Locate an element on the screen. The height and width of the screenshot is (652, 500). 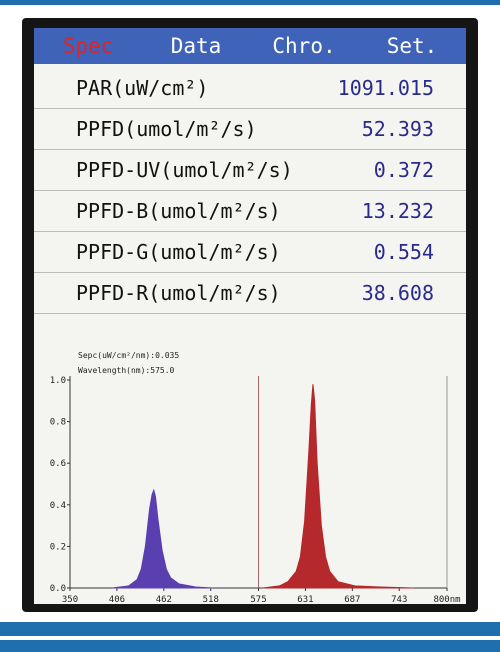
reading-row: PAR(uW/cm²) 1091.015 is located at coordinates (250, 88).